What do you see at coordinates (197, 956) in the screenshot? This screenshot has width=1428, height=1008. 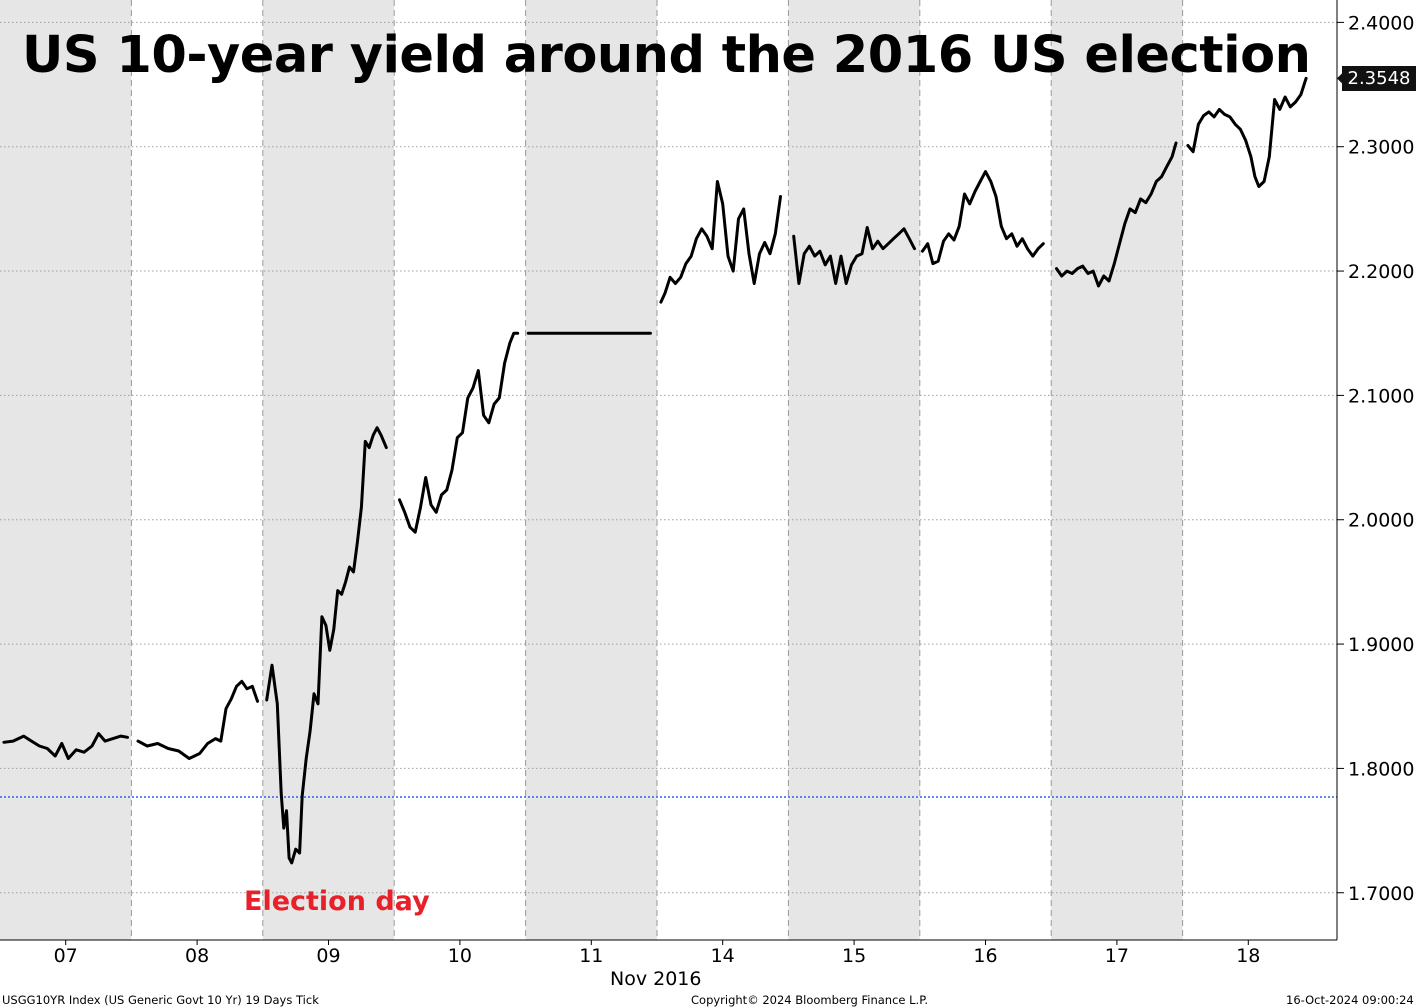 I see `x-tick-08: 08` at bounding box center [197, 956].